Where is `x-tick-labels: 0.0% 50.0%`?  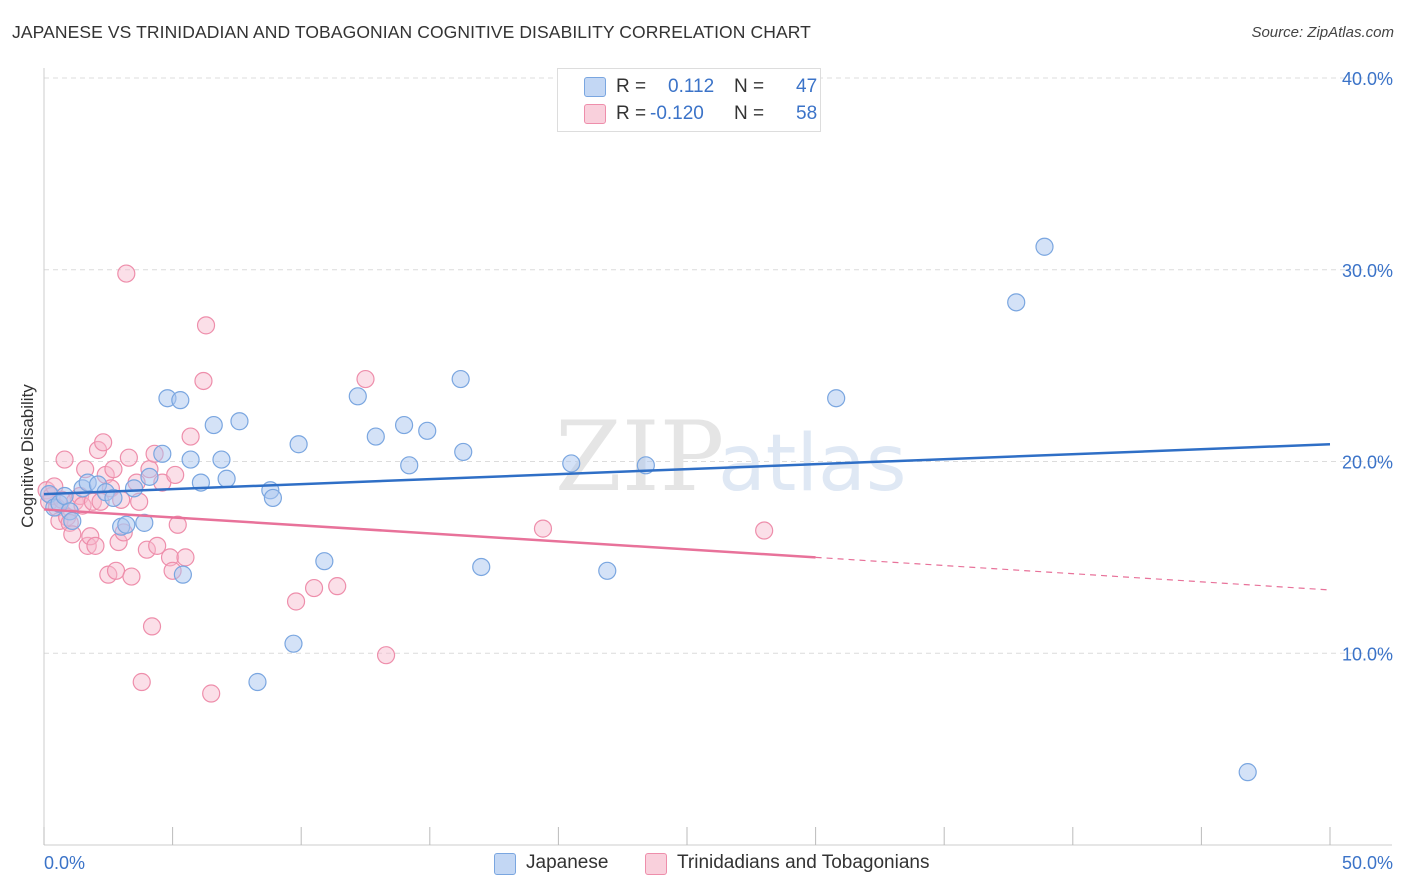
x-tick-labels: 0.0% 50.0% is located at coordinates (718, 863).